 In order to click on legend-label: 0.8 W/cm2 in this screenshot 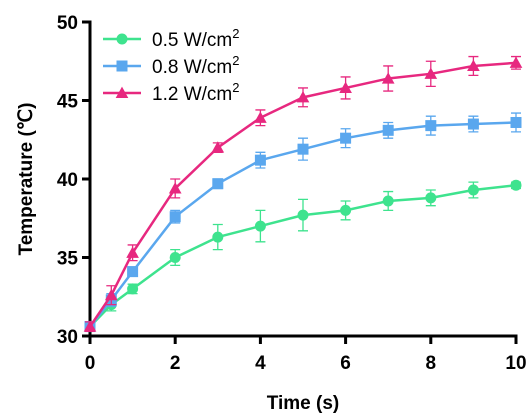, I will do `click(195, 65)`.